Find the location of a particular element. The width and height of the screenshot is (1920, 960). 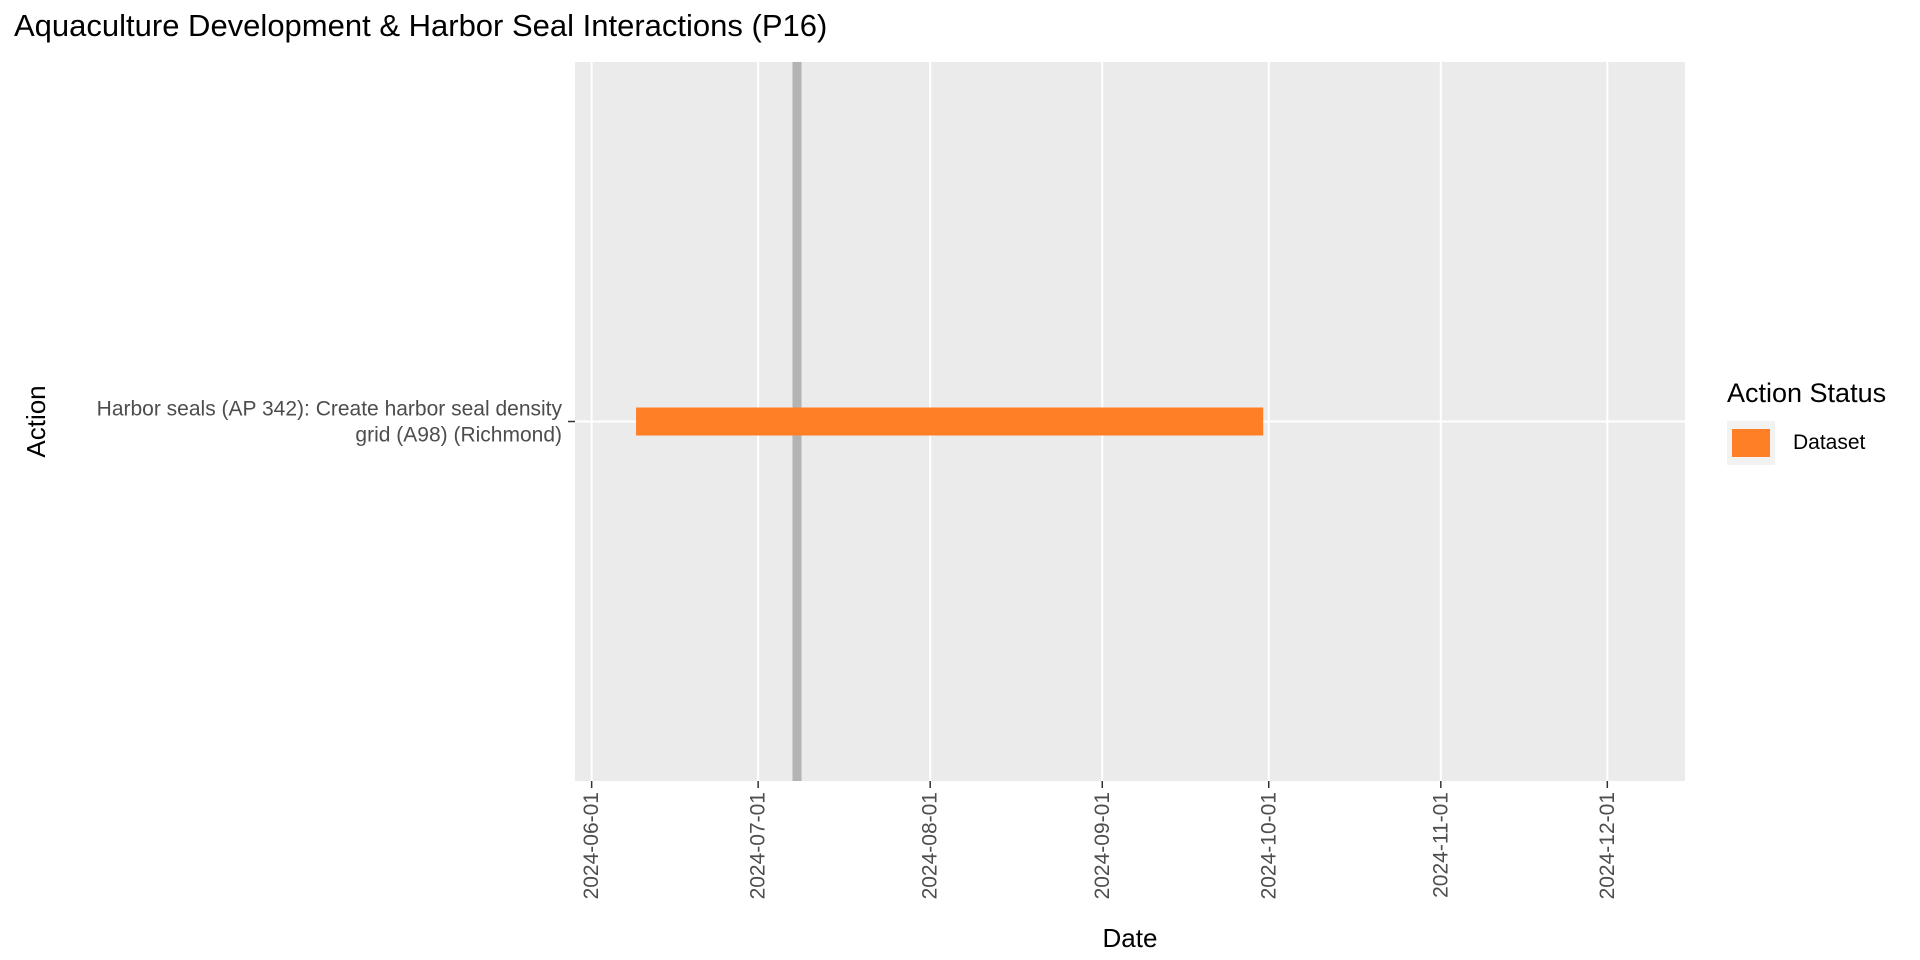

legend-swatch is located at coordinates (1751, 443).